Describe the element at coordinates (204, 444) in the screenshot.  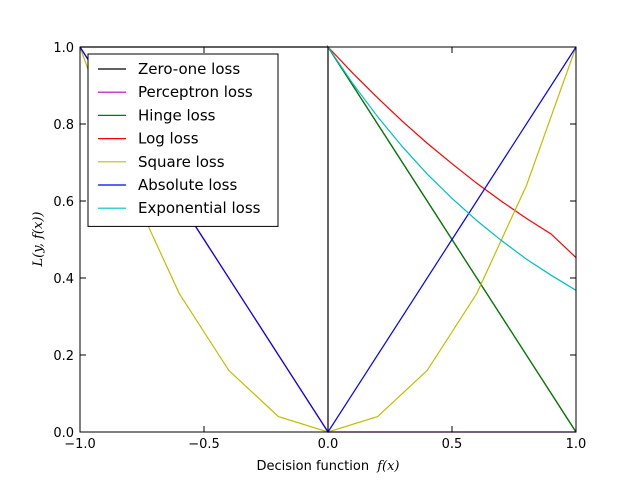
I see `x-tick-label: −0.5` at that location.